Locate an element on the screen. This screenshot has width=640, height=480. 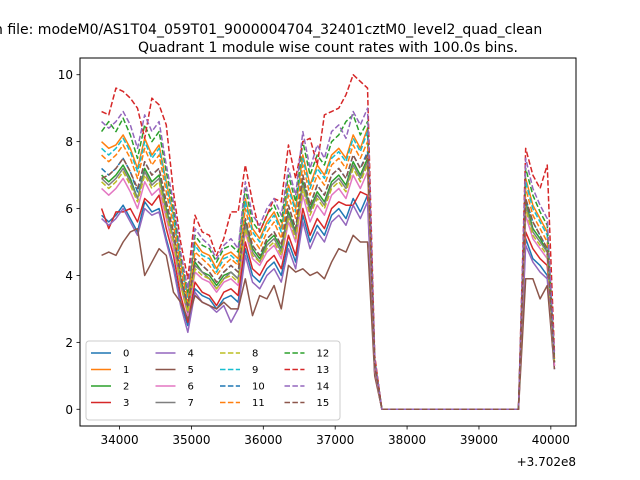
x-offset-label: +3.702e8 is located at coordinates (546, 462).